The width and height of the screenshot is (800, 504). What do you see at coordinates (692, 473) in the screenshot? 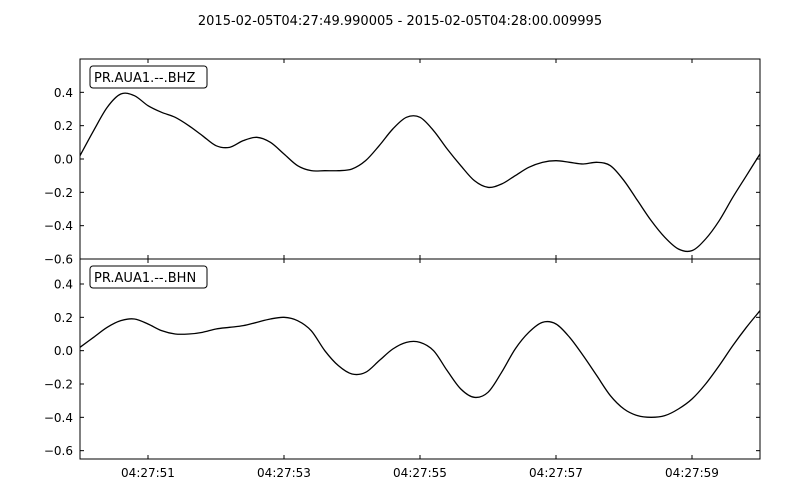
I see `x-tick-label: 04:27:59` at bounding box center [692, 473].